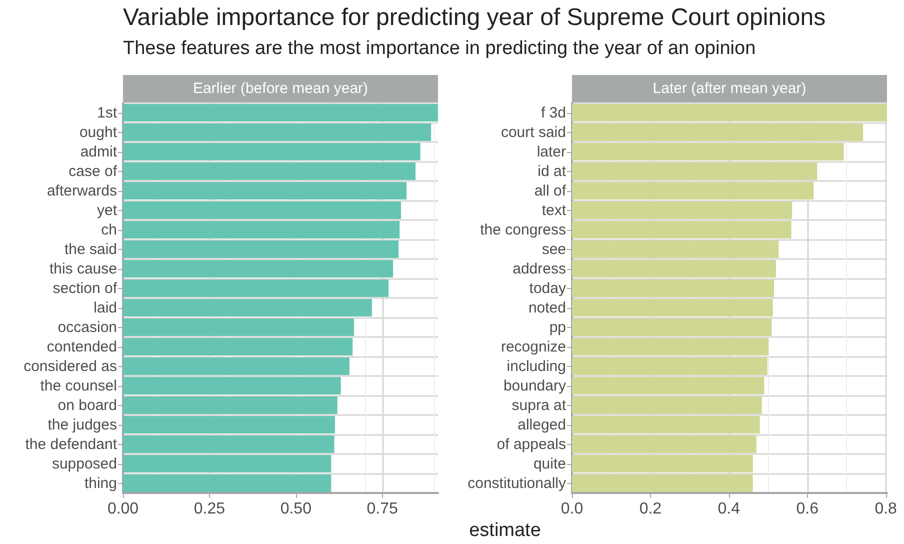 The width and height of the screenshot is (904, 544). Describe the element at coordinates (547, 307) in the screenshot. I see `y-tick-label: noted` at that location.